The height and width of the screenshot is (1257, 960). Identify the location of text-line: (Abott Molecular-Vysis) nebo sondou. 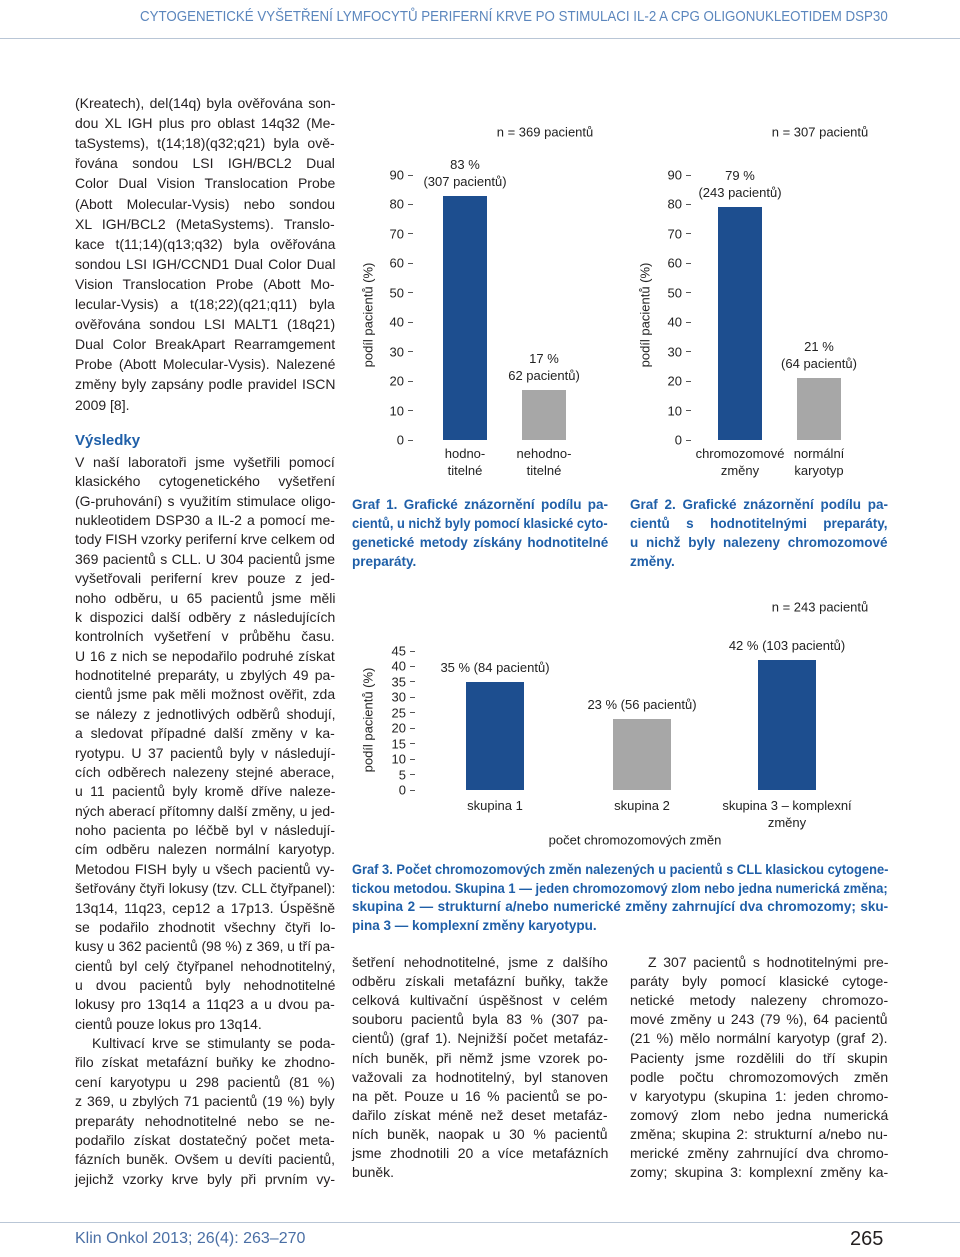
(205, 203).